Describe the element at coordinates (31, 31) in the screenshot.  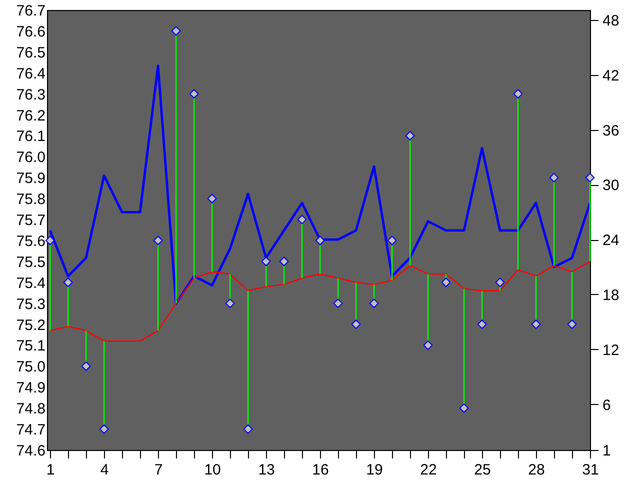
I see `y-tick-label: 76.6` at that location.